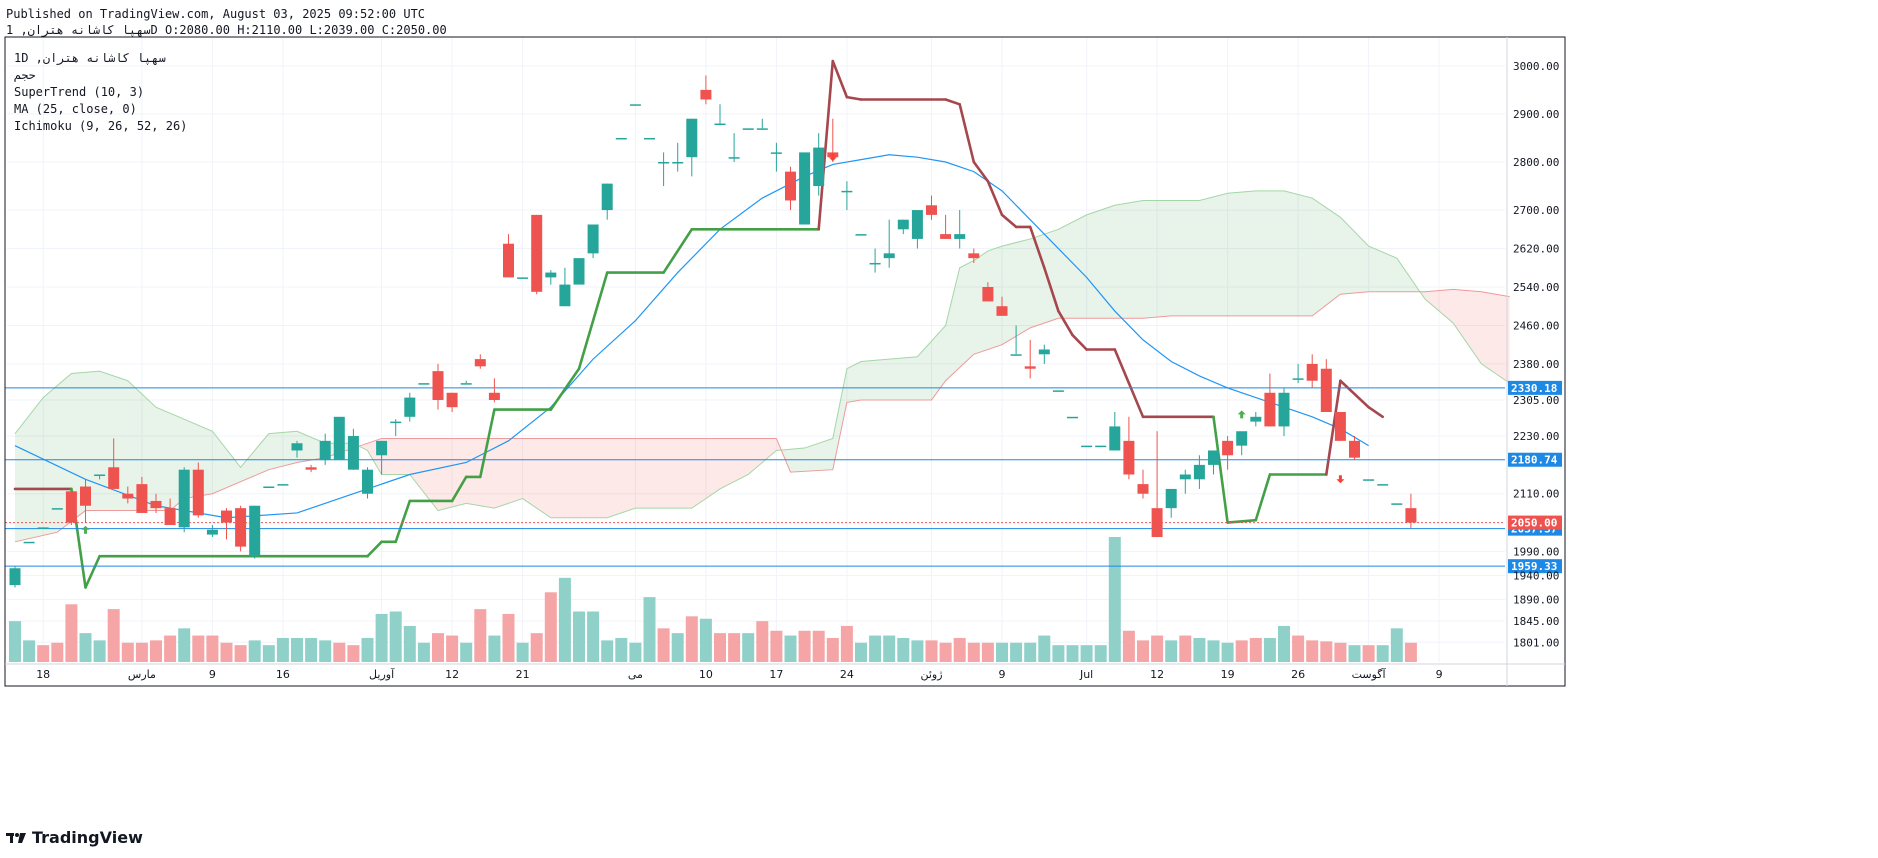  I want to click on level-label: 2330.18, so click(1534, 388).